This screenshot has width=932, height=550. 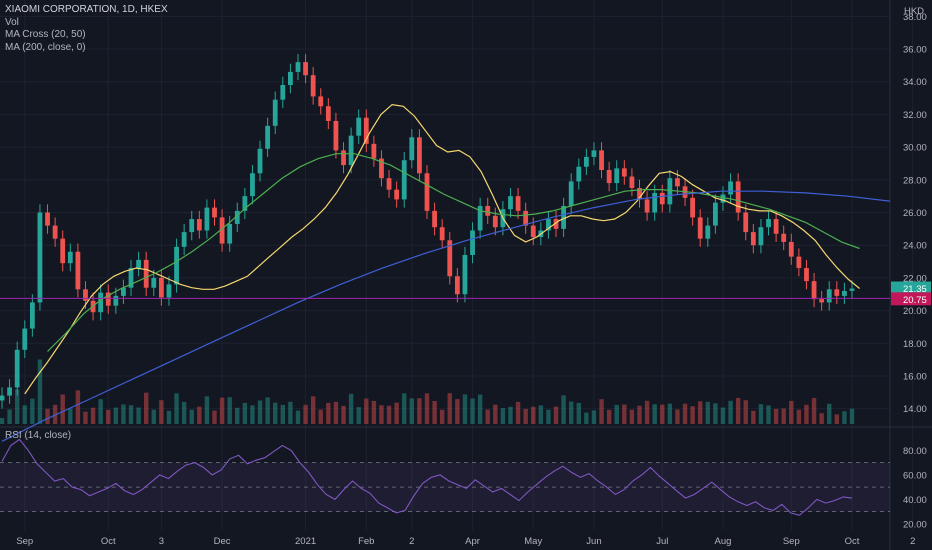 I want to click on time-tick-label: 3, so click(x=161, y=541).